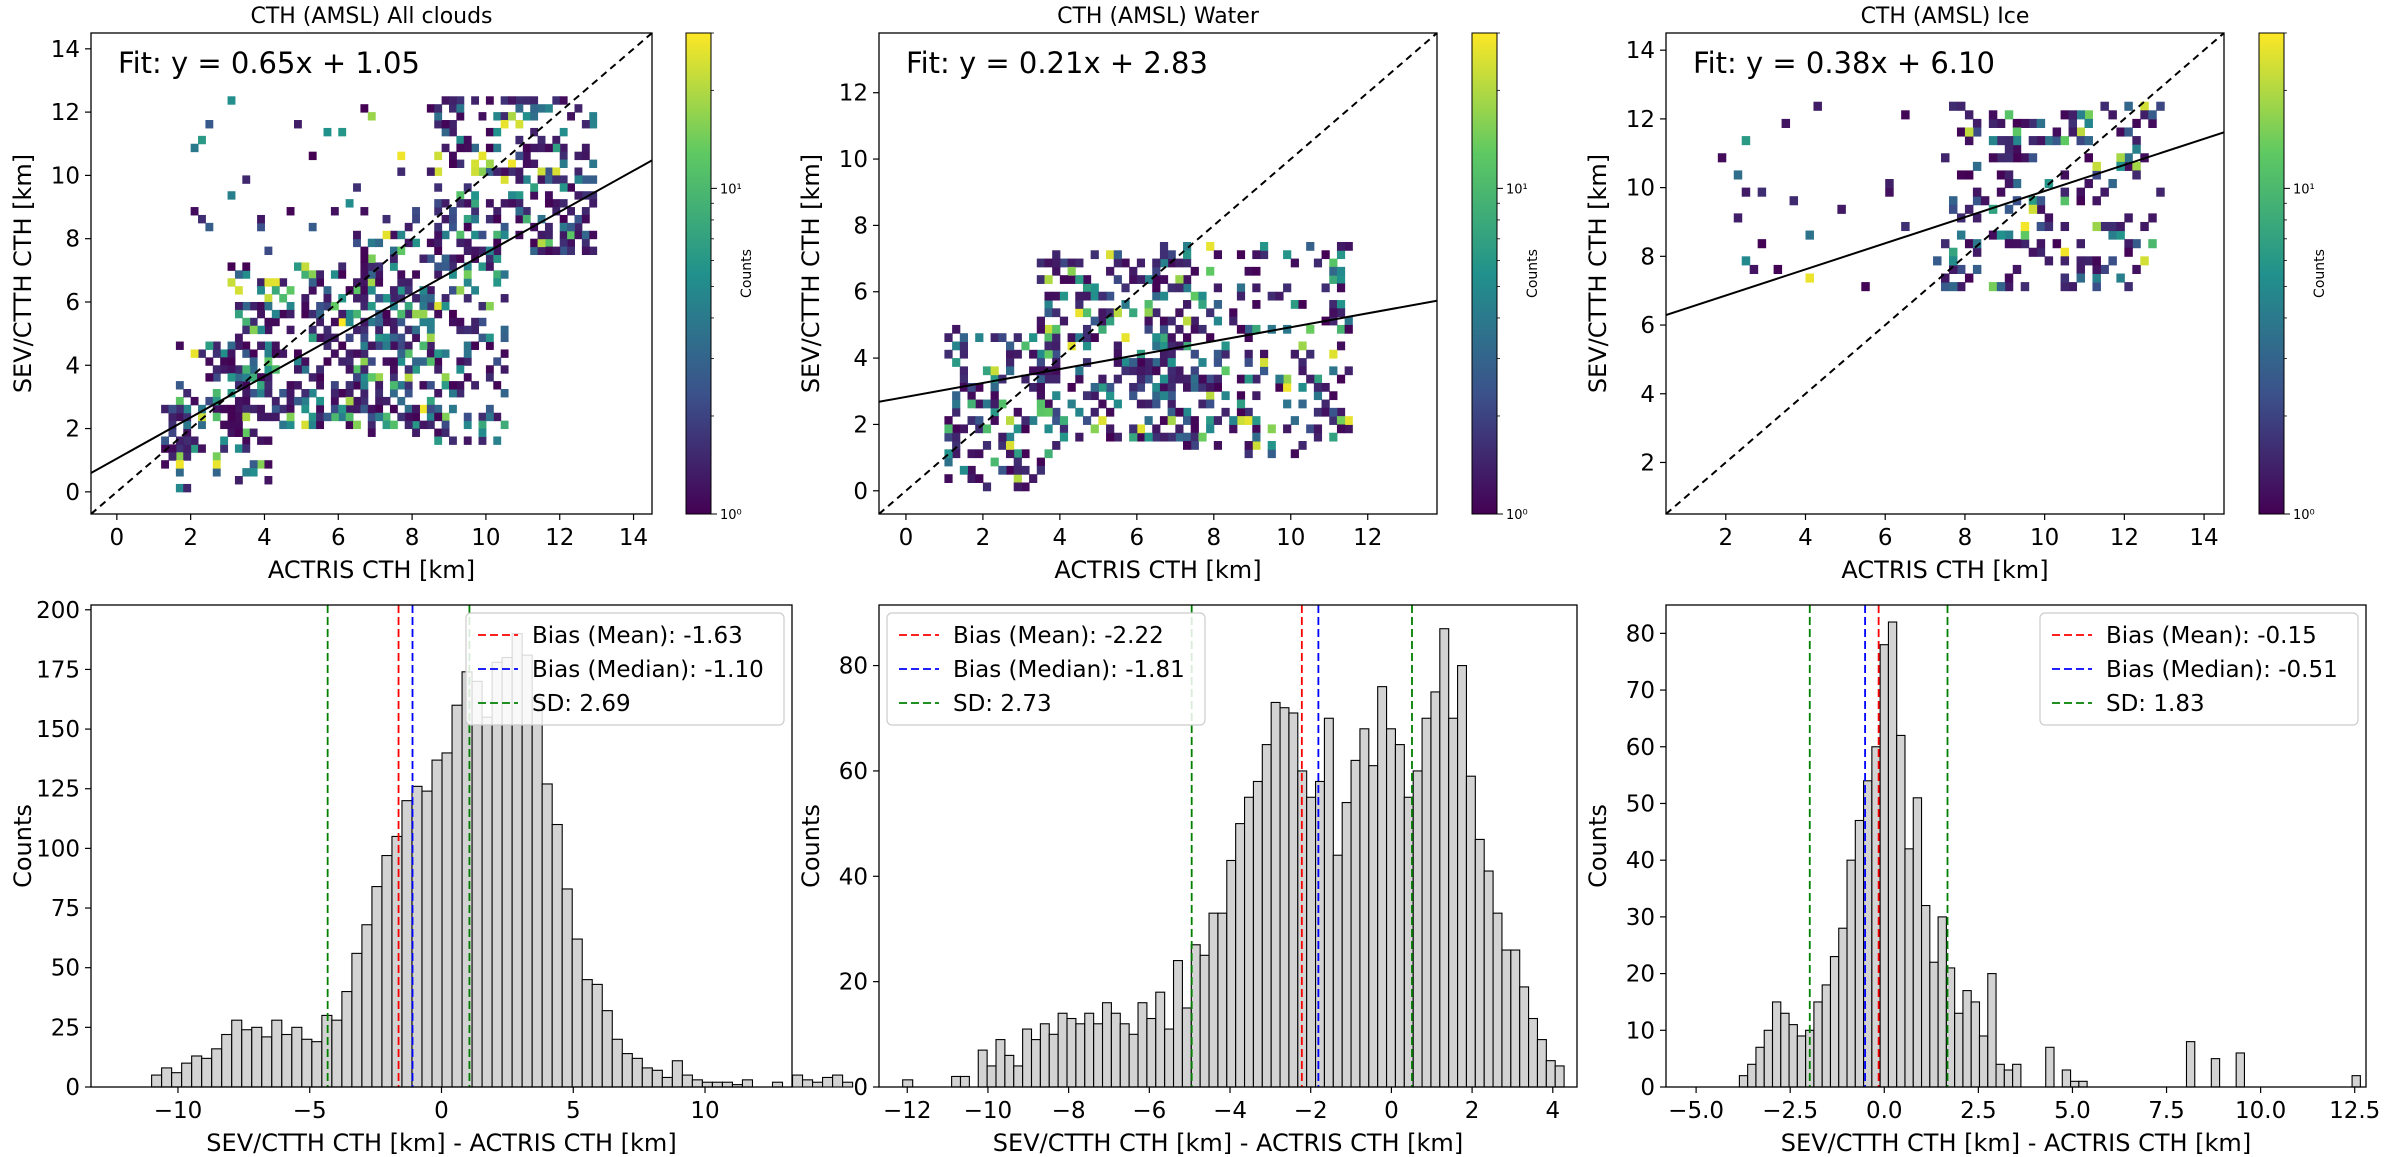  Describe the element at coordinates (1290, 538) in the screenshot. I see `x-tick-label: 10` at that location.